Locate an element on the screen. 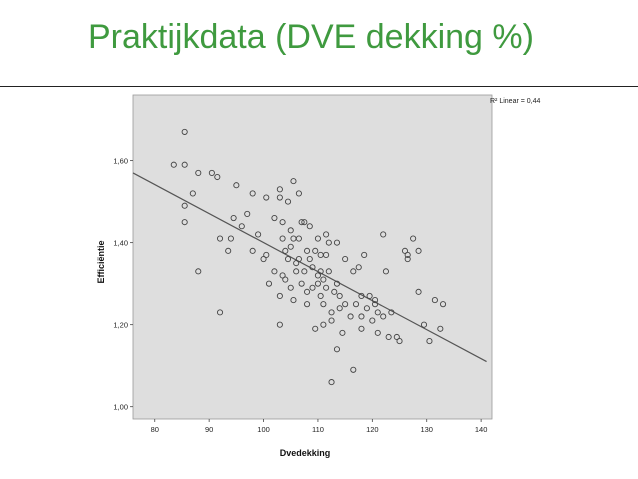  x-tick-label: 120 is located at coordinates (372, 429).